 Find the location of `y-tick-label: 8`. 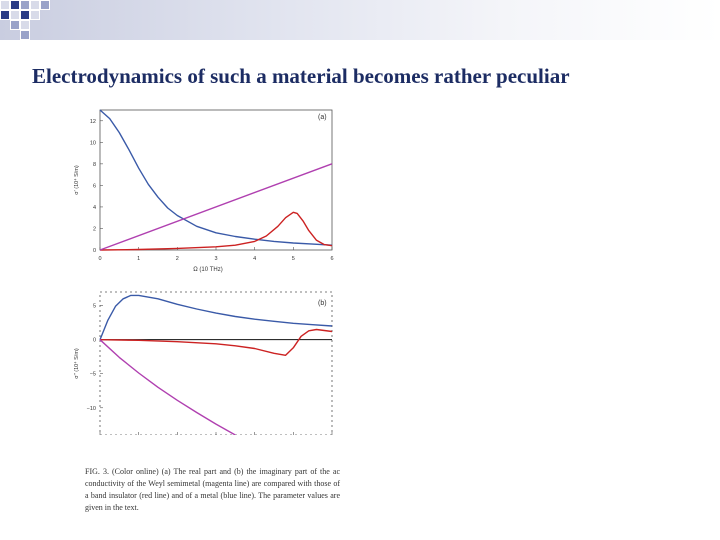

y-tick-label: 8 is located at coordinates (94, 165).